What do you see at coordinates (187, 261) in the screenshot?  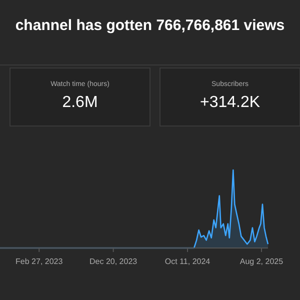 I see `x-tick-label: Oct 11, 2024` at bounding box center [187, 261].